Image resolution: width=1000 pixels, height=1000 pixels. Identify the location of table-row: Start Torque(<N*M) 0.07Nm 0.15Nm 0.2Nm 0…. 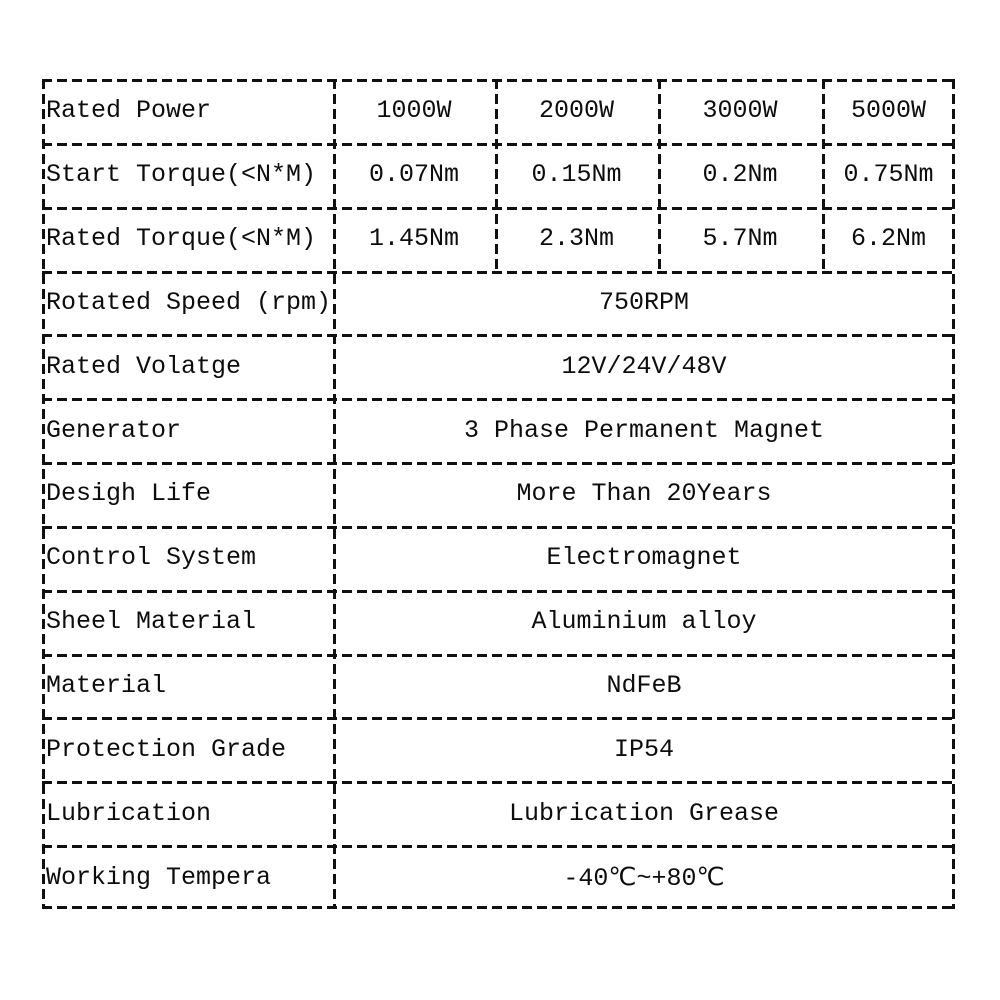
(498, 175).